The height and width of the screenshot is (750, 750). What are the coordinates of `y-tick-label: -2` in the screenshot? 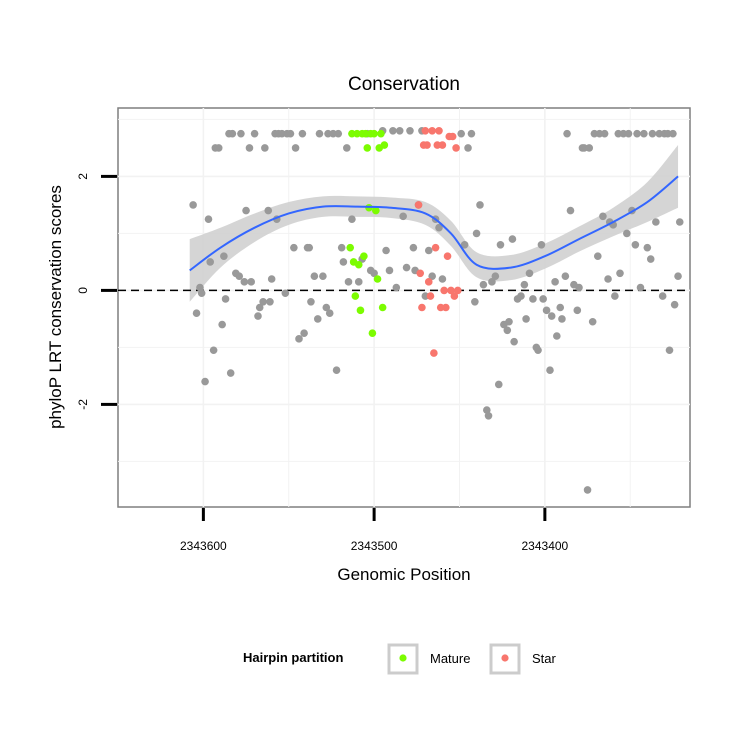 It's located at (83, 404).